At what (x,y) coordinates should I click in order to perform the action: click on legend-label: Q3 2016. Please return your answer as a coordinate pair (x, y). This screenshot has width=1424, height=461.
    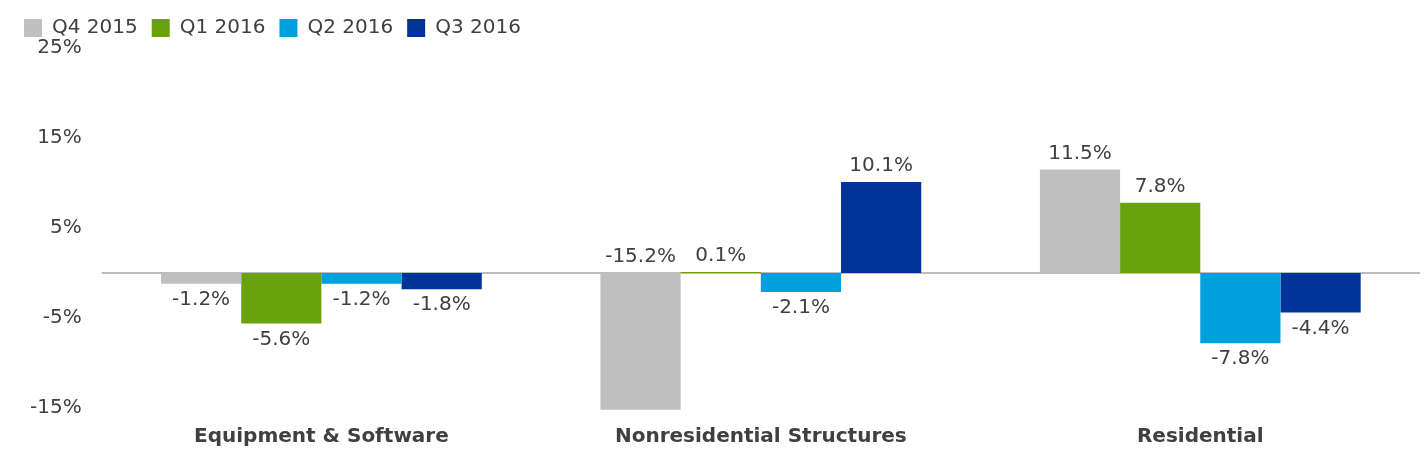
    Looking at the image, I should click on (478, 26).